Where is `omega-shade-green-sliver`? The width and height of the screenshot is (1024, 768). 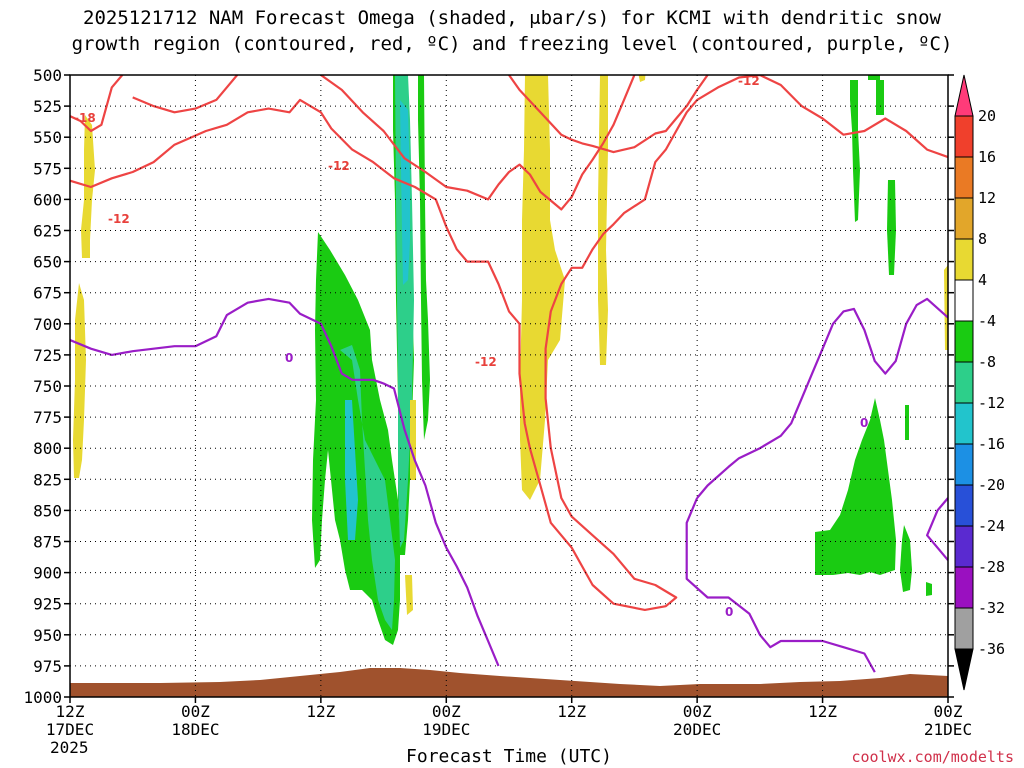 omega-shade-green-sliver is located at coordinates (907, 422).